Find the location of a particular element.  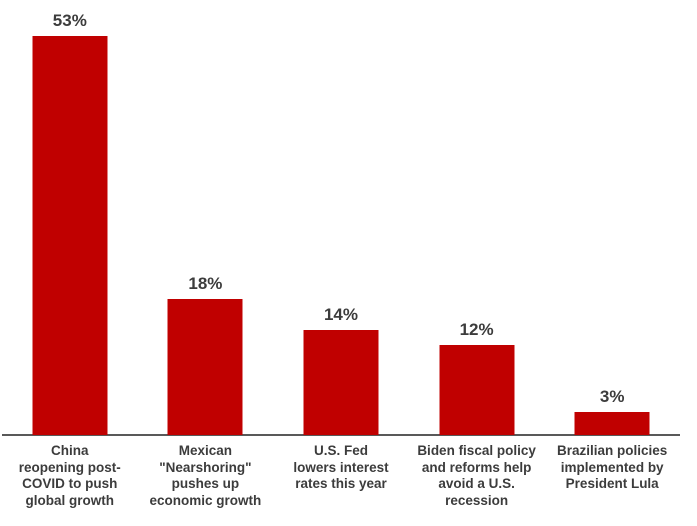

category-label-line: and reforms help is located at coordinates (476, 467).